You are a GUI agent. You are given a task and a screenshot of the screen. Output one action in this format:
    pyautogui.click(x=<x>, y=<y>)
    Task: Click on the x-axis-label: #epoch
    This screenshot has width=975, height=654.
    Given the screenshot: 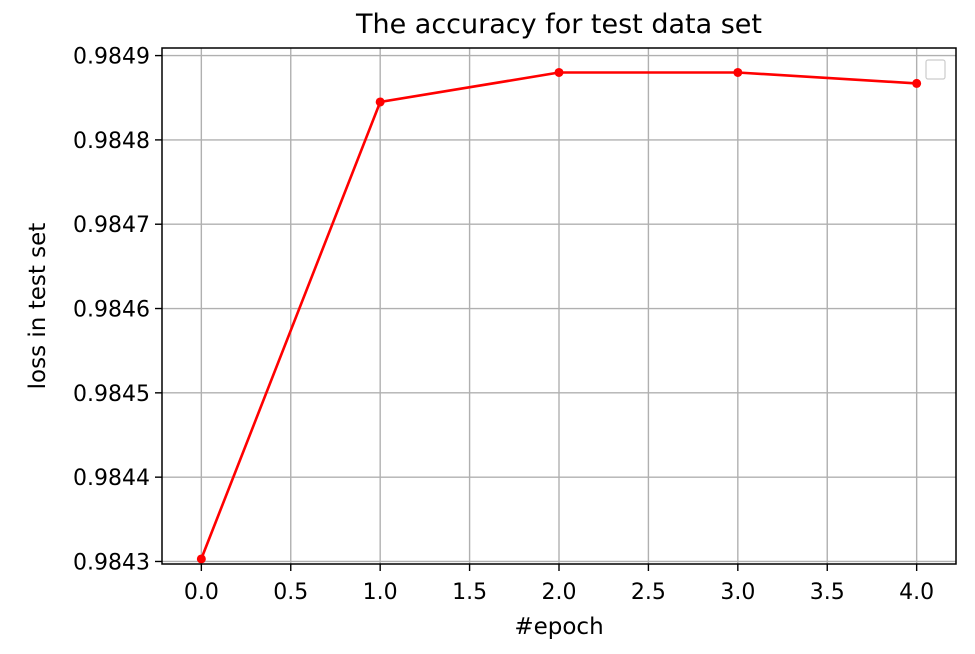 What is the action you would take?
    pyautogui.click(x=558, y=627)
    